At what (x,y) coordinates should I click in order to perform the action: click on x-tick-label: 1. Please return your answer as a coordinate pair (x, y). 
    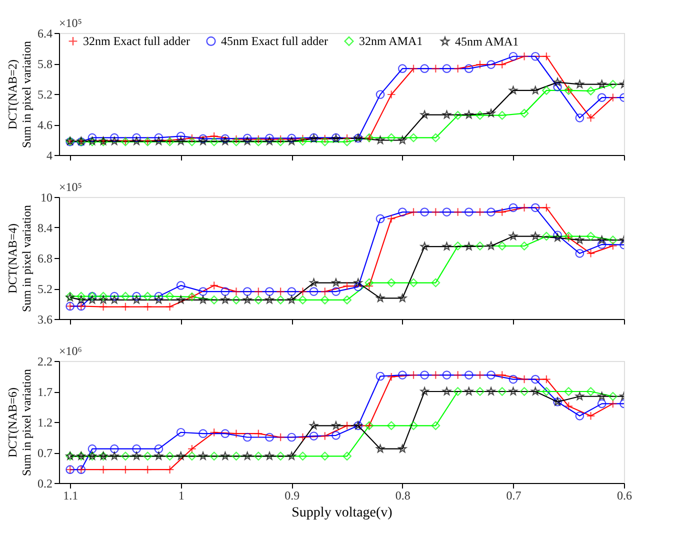
    Looking at the image, I should click on (181, 495).